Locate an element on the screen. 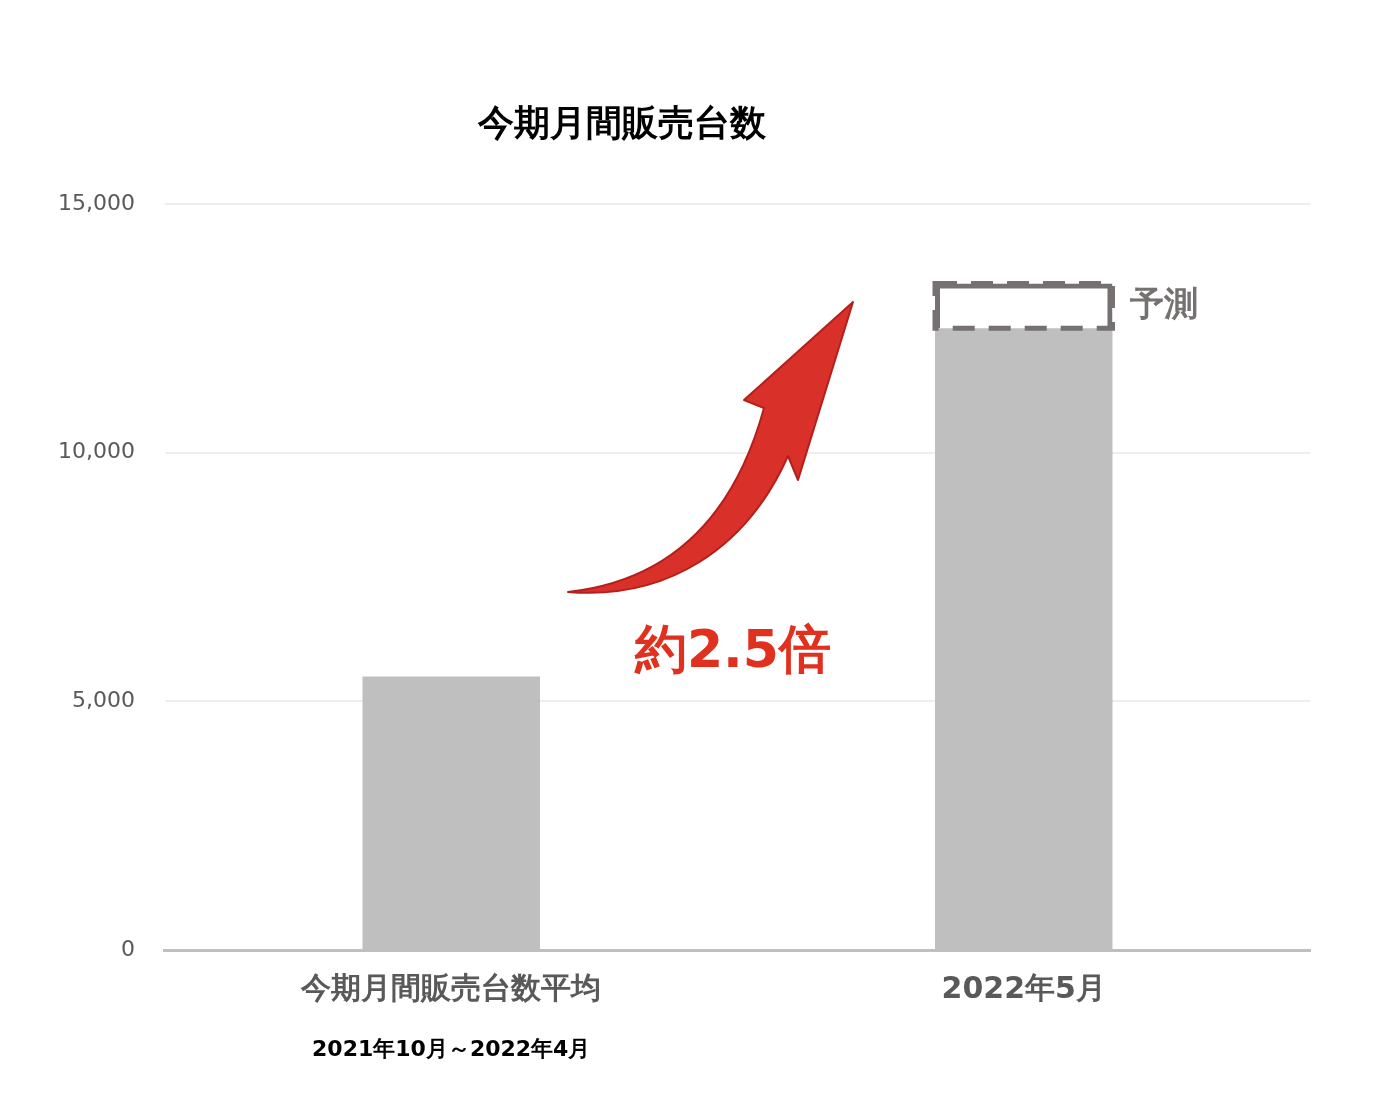 This screenshot has height=1108, width=1400. chart-title: 今期月間販売台数 is located at coordinates (622, 123).